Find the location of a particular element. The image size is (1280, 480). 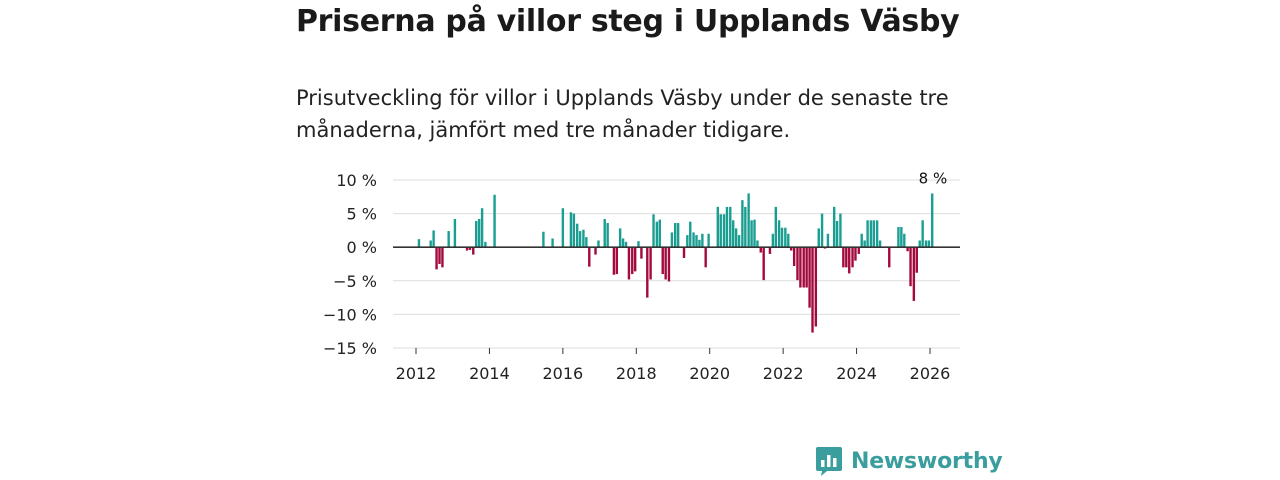

x-tick-label: 2018 is located at coordinates (636, 373).